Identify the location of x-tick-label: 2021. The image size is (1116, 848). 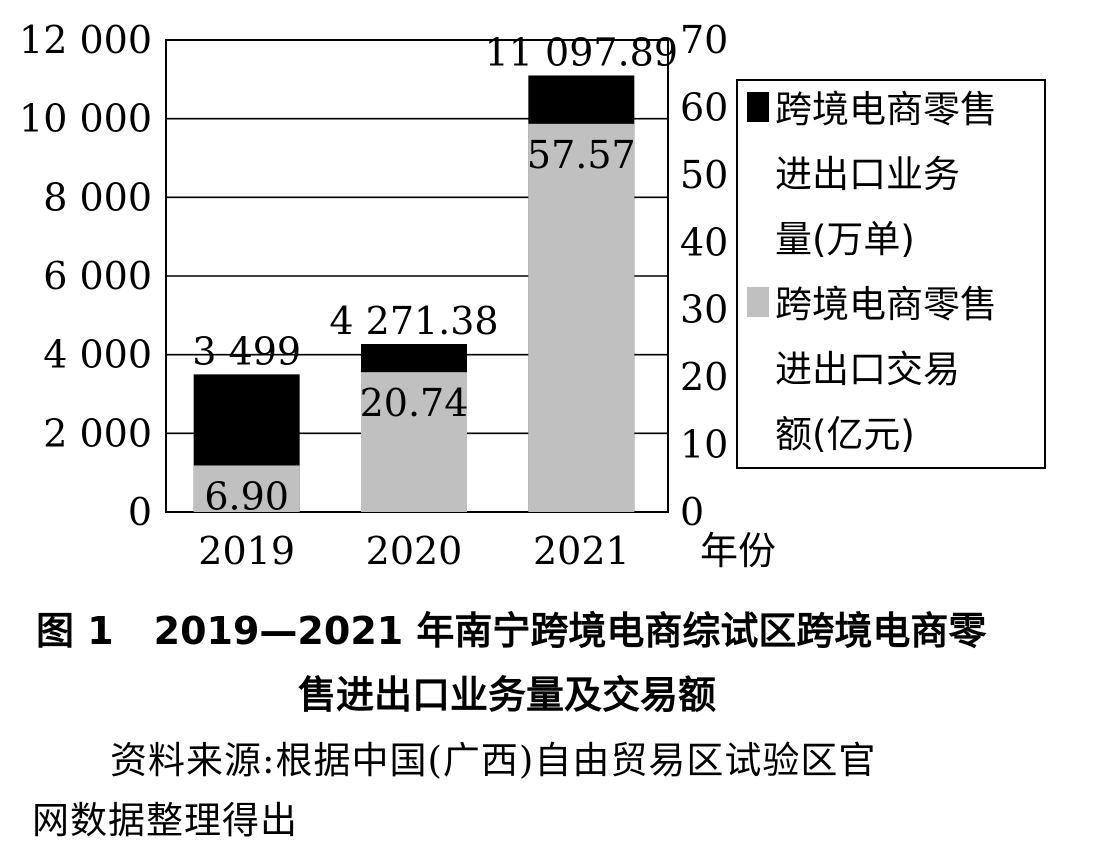
(581, 551).